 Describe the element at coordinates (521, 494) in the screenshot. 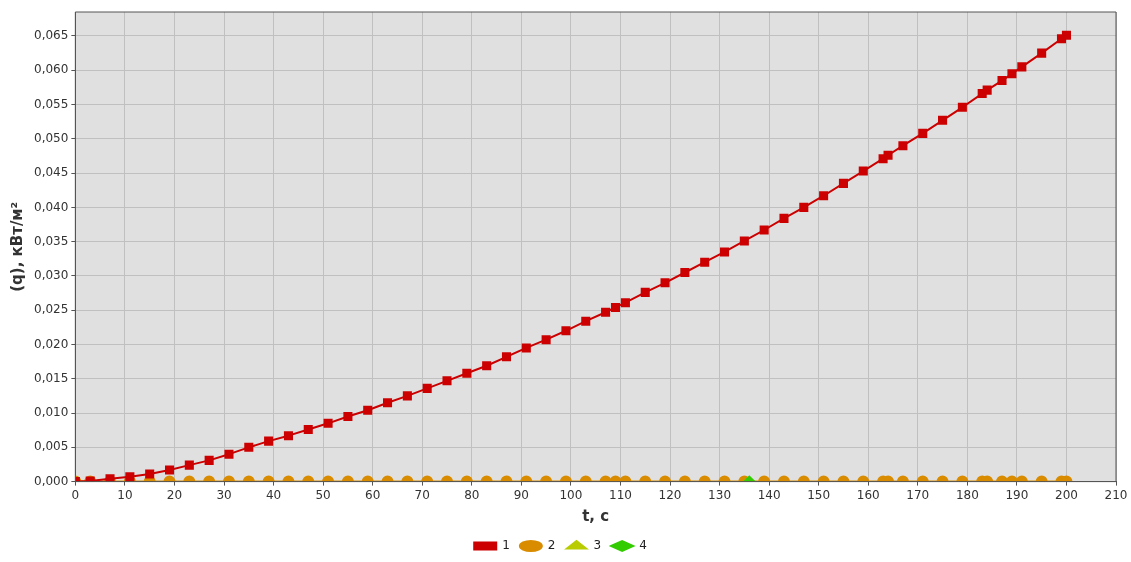

I see `x-tick-label: 90` at that location.